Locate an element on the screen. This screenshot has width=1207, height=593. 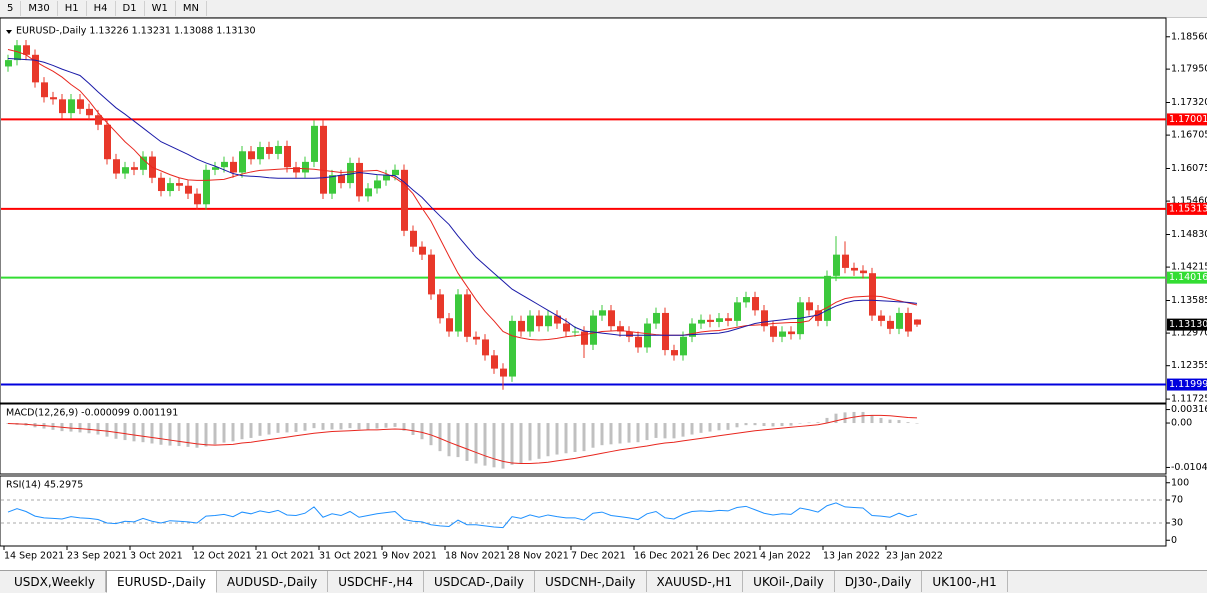
symbol-tab: USDX,Weekly is located at coordinates (55, 581).